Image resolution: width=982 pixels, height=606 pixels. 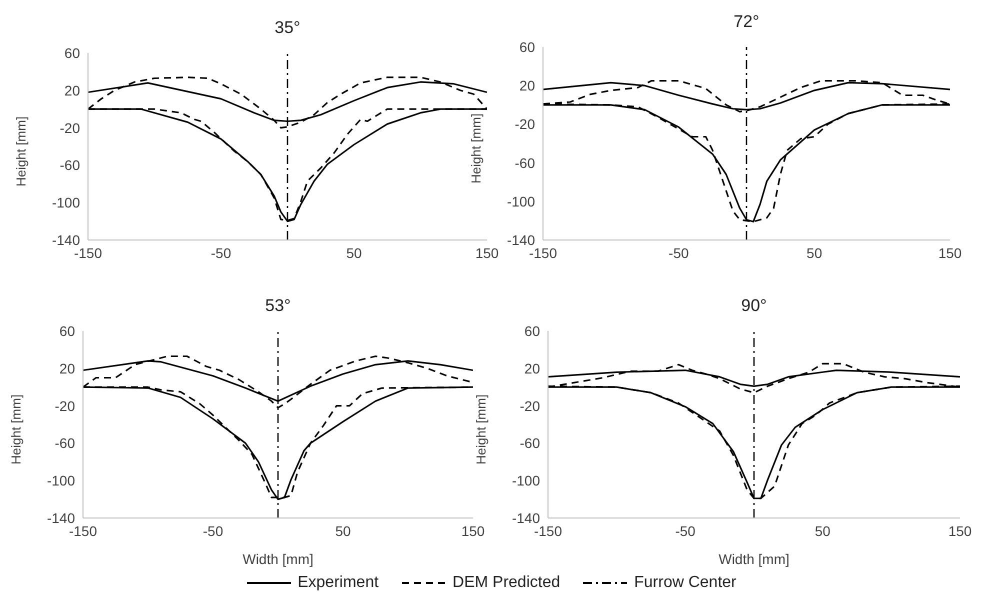 What do you see at coordinates (685, 583) in the screenshot?
I see `legend-label: Furrow Center` at bounding box center [685, 583].